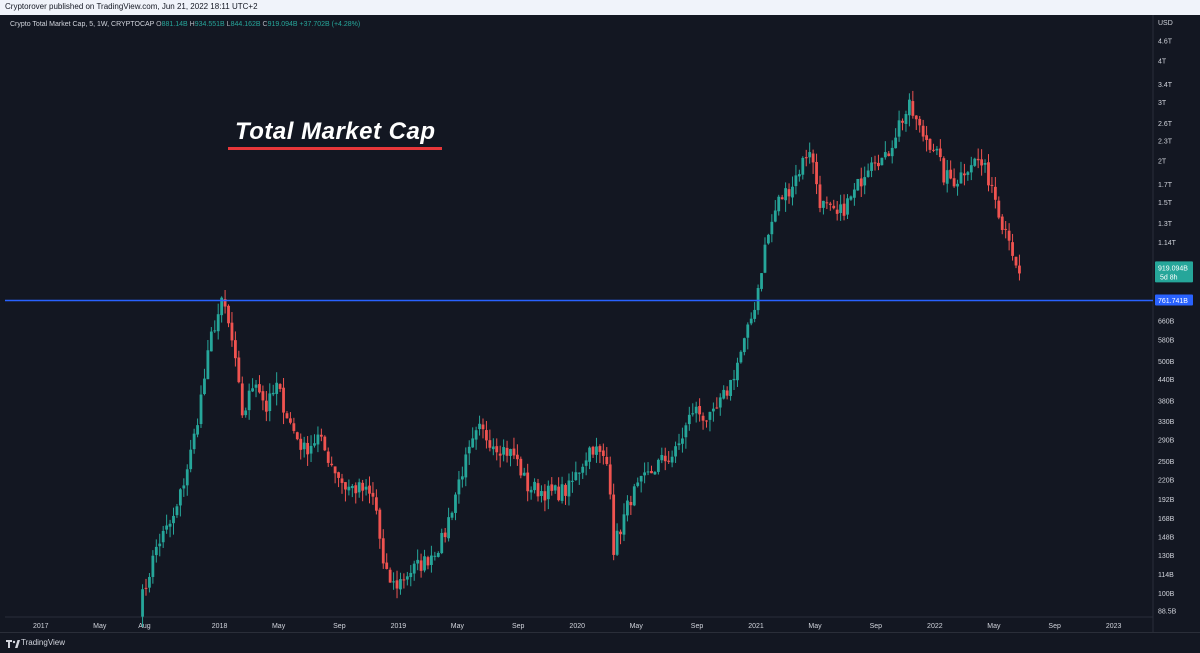 This screenshot has height=653, width=1200. Describe the element at coordinates (245, 24) in the screenshot. I see `low-value: 844.162B` at that location.